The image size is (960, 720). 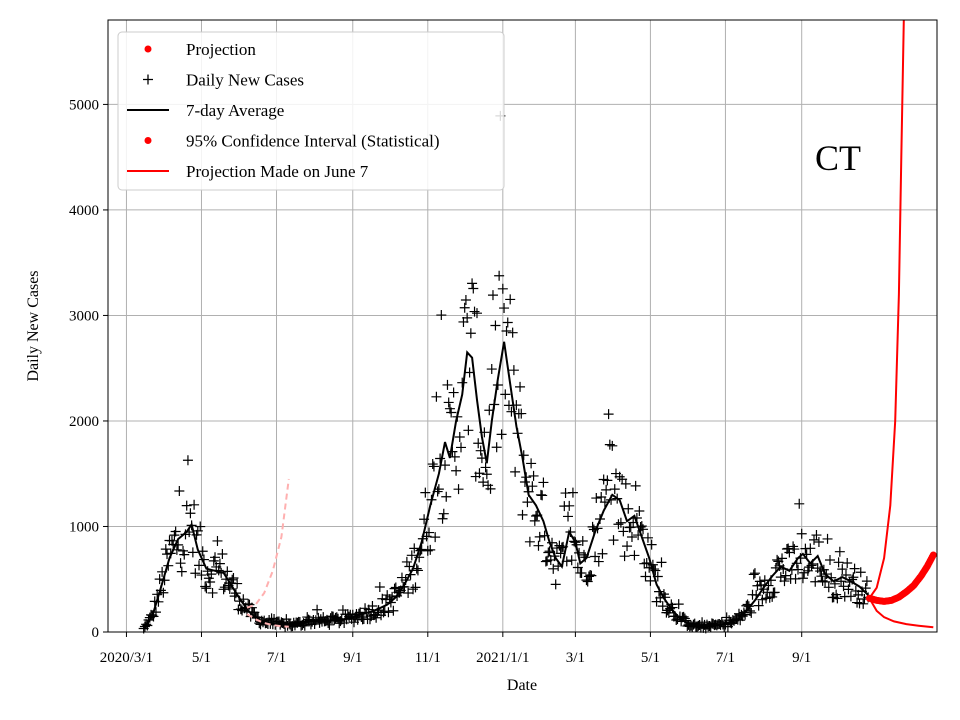 I want to click on x-tick-label: 11/1, so click(x=428, y=658).